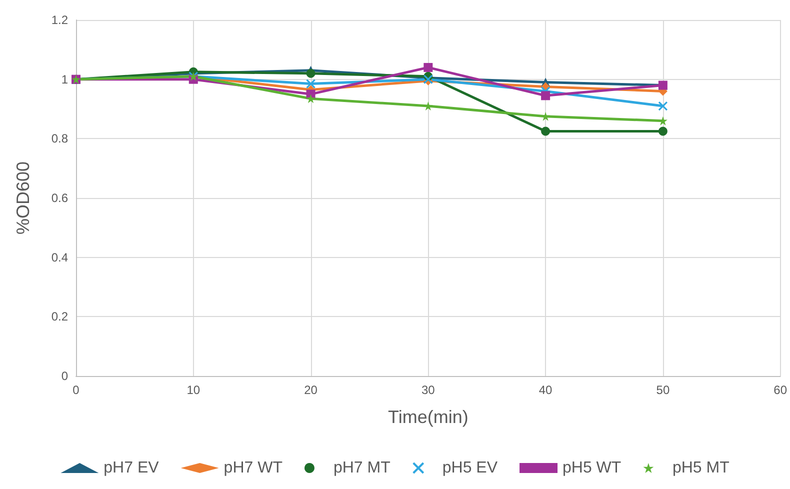 This screenshot has height=489, width=790. What do you see at coordinates (59, 317) in the screenshot?
I see `y-tick-label: 0.2` at bounding box center [59, 317].